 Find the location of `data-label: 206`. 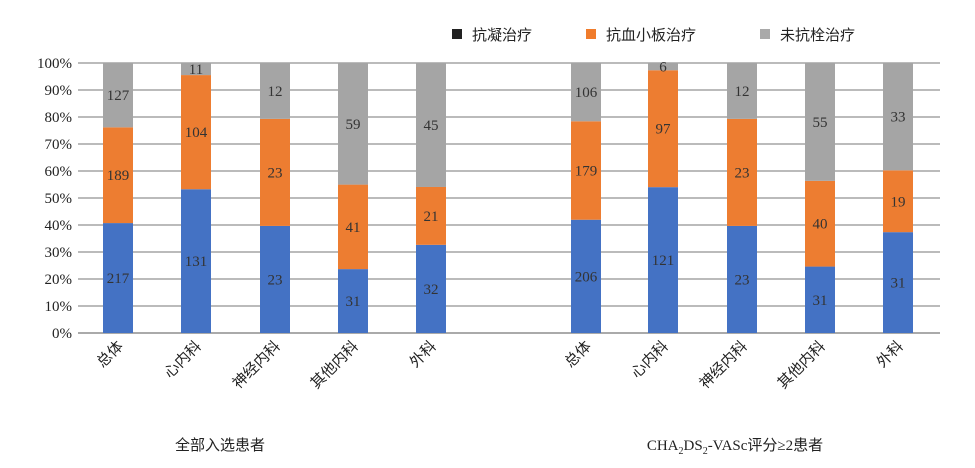

data-label: 206 is located at coordinates (586, 277).